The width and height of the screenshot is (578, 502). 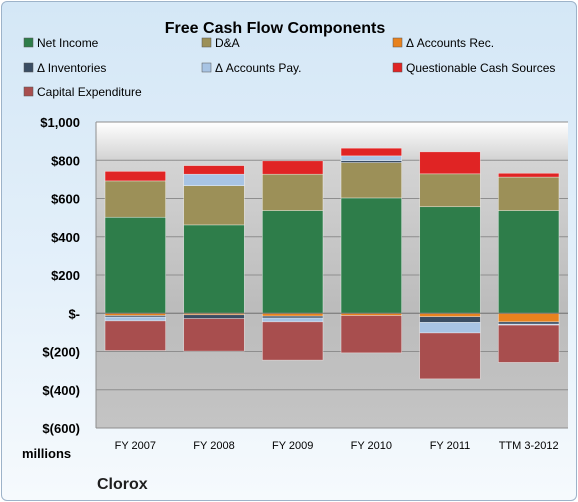 I want to click on y-tick-label: $1,000, so click(x=60, y=122).